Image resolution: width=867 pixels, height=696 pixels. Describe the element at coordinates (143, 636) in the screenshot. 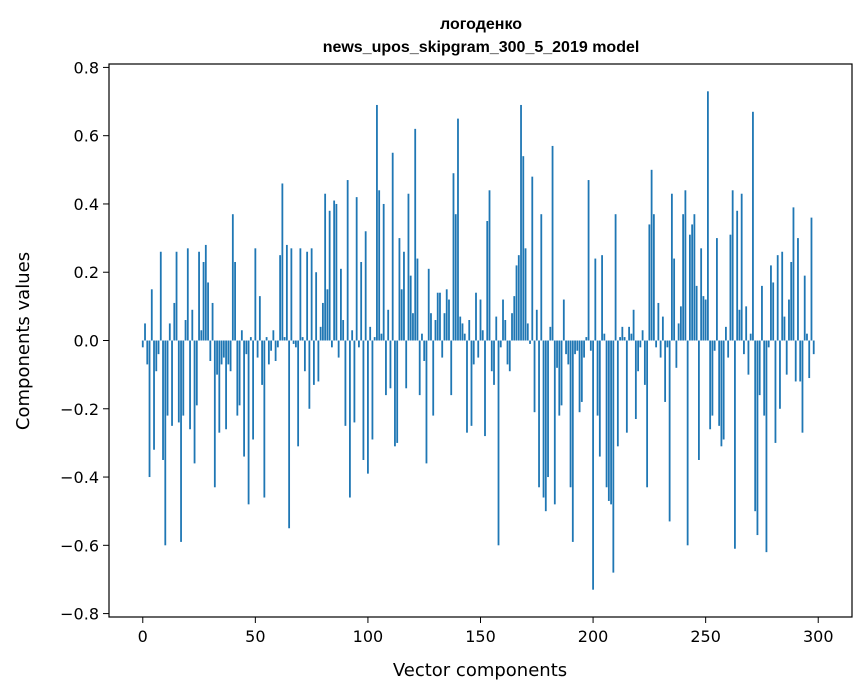

I see `x-tick-label: 0` at that location.